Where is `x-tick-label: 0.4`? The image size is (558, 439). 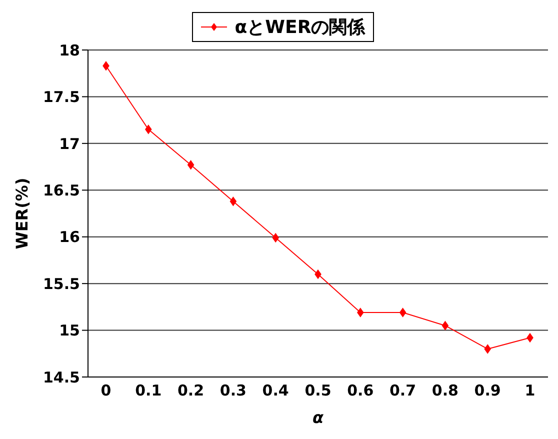
x-tick-label: 0.4 is located at coordinates (275, 391).